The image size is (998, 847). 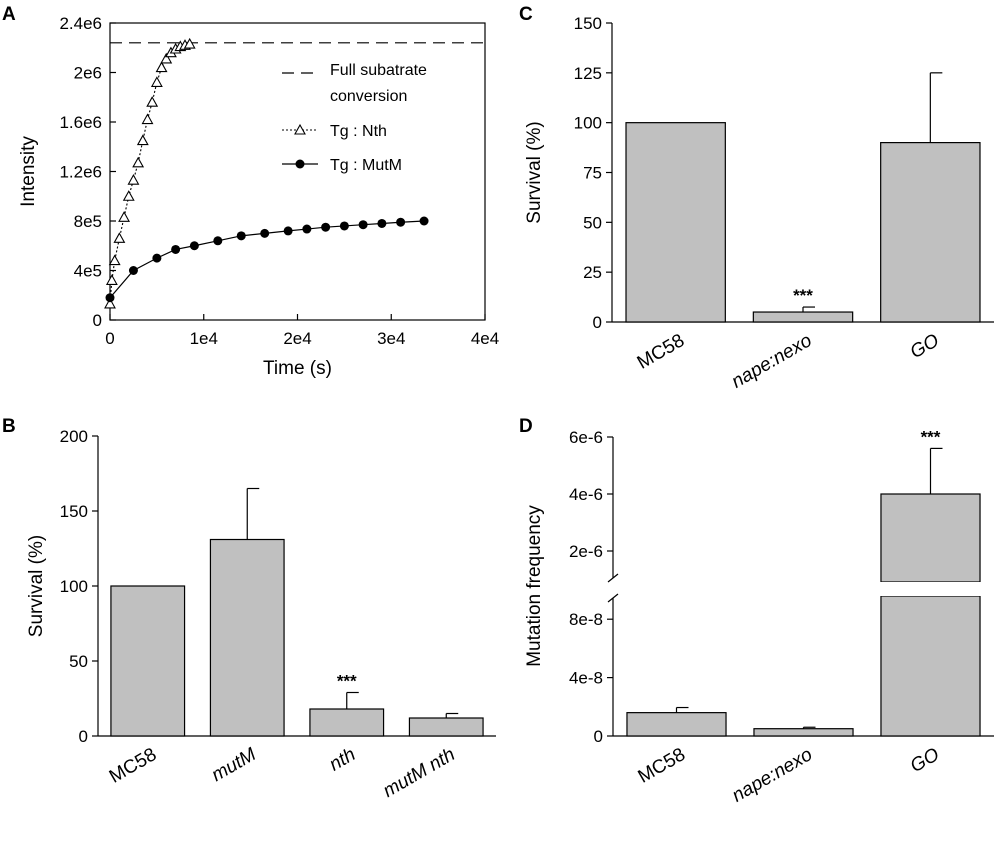 I want to click on y-tick-label: 2e6, so click(x=88, y=73).